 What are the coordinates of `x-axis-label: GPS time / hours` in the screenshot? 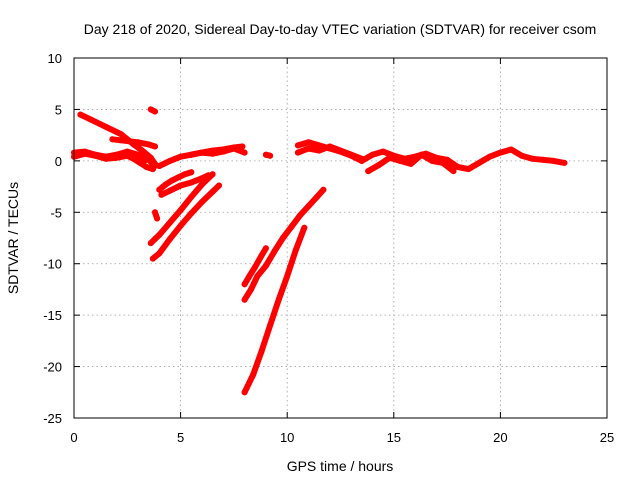 It's located at (340, 466).